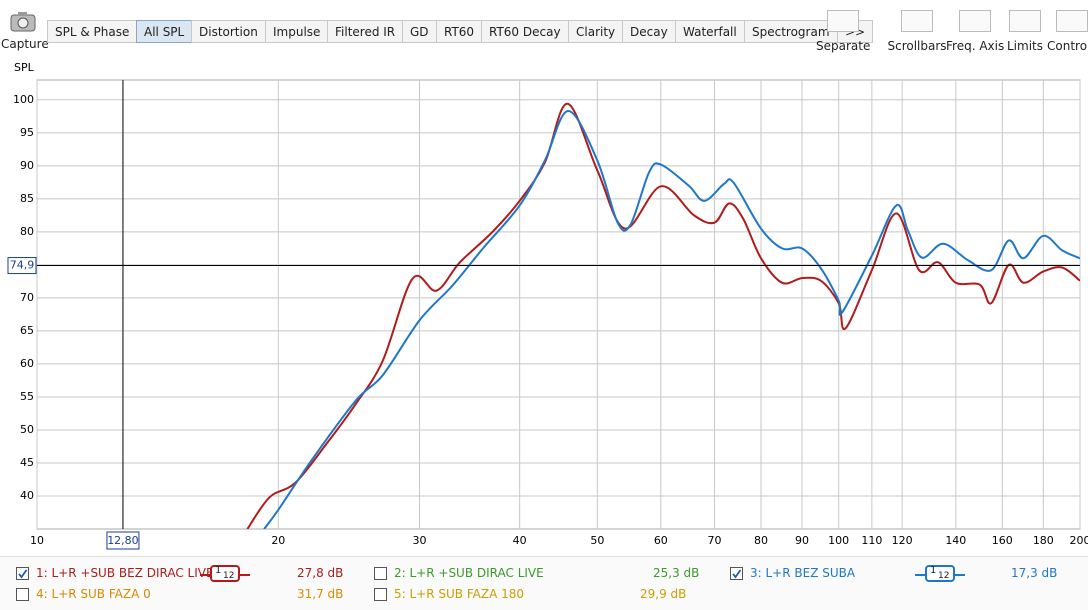  What do you see at coordinates (1043, 540) in the screenshot?
I see `x-tick-label: 180` at bounding box center [1043, 540].